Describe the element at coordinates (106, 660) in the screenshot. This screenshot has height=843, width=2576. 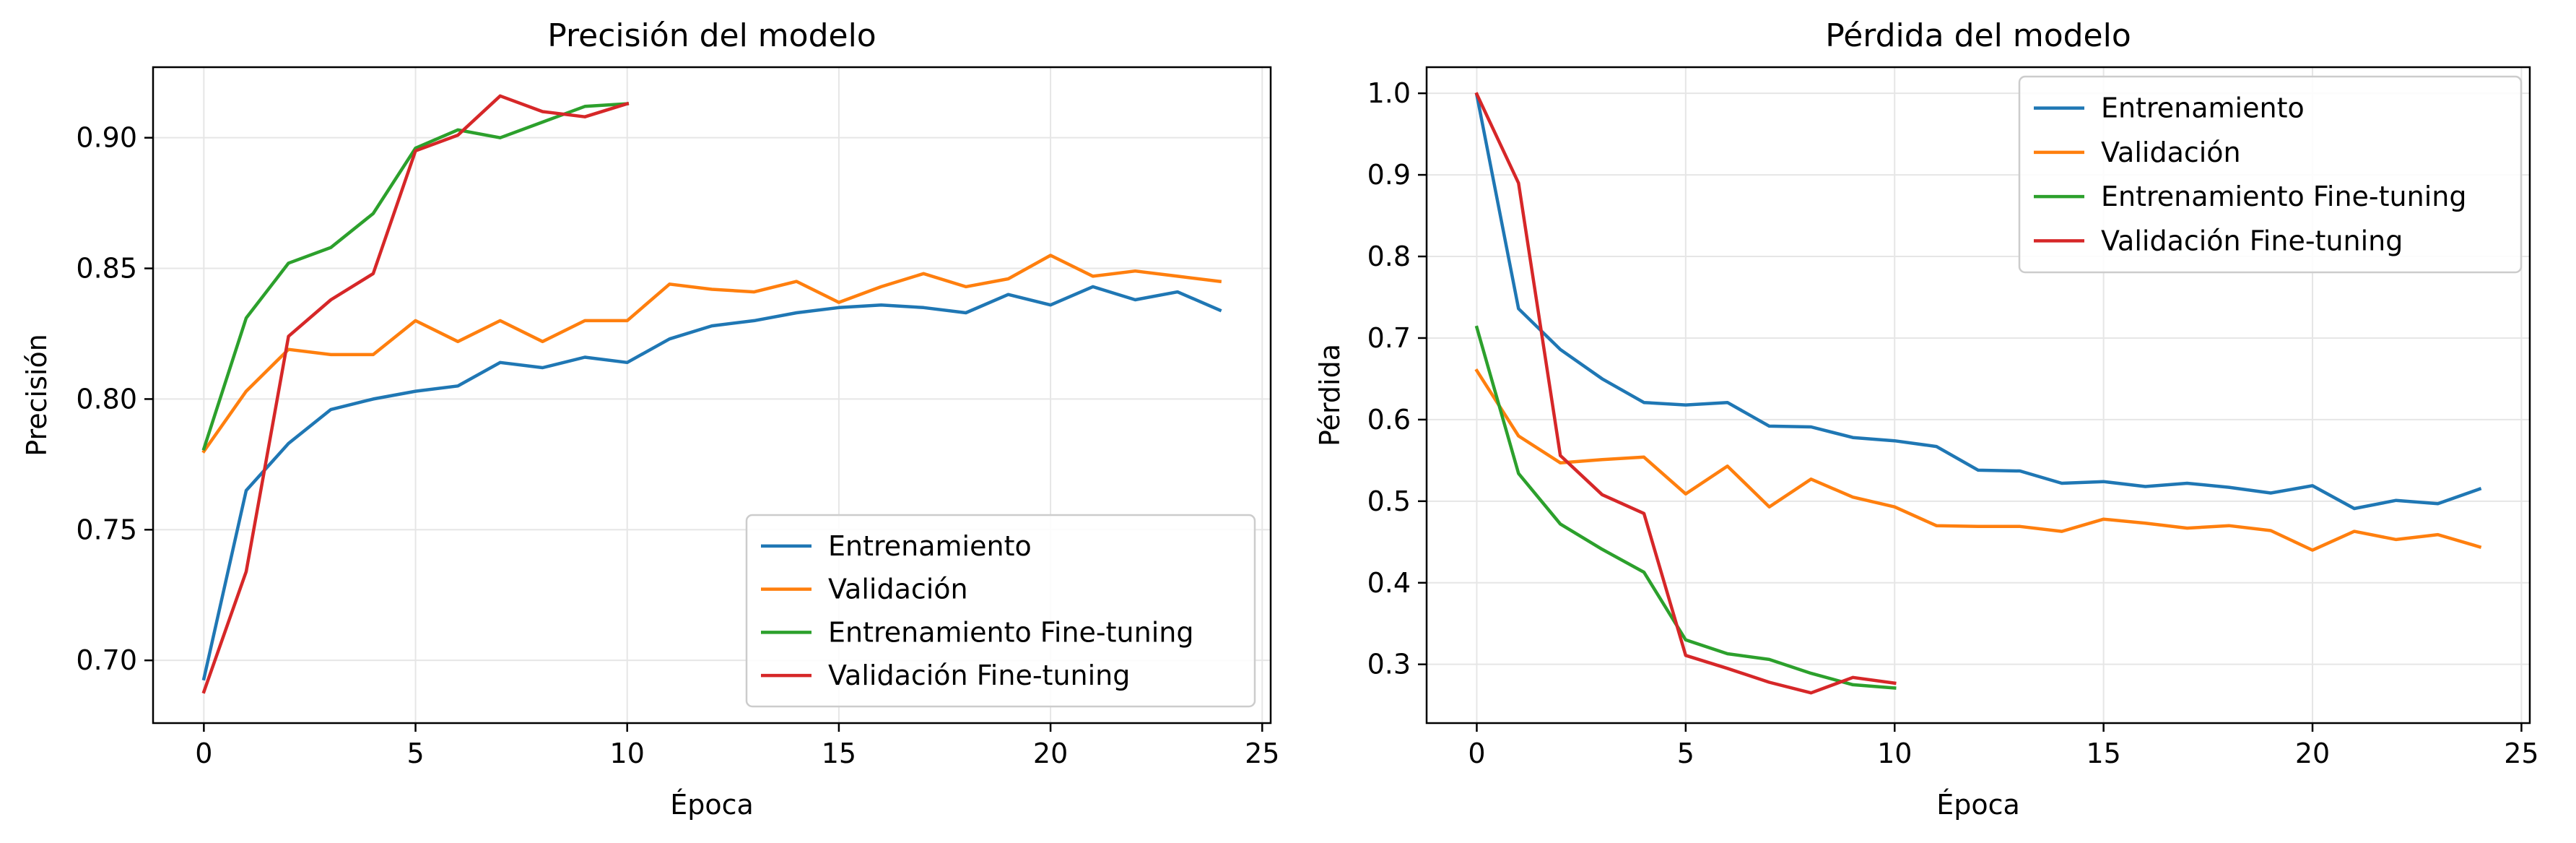
I see `y-tick-label: 0.70` at that location.